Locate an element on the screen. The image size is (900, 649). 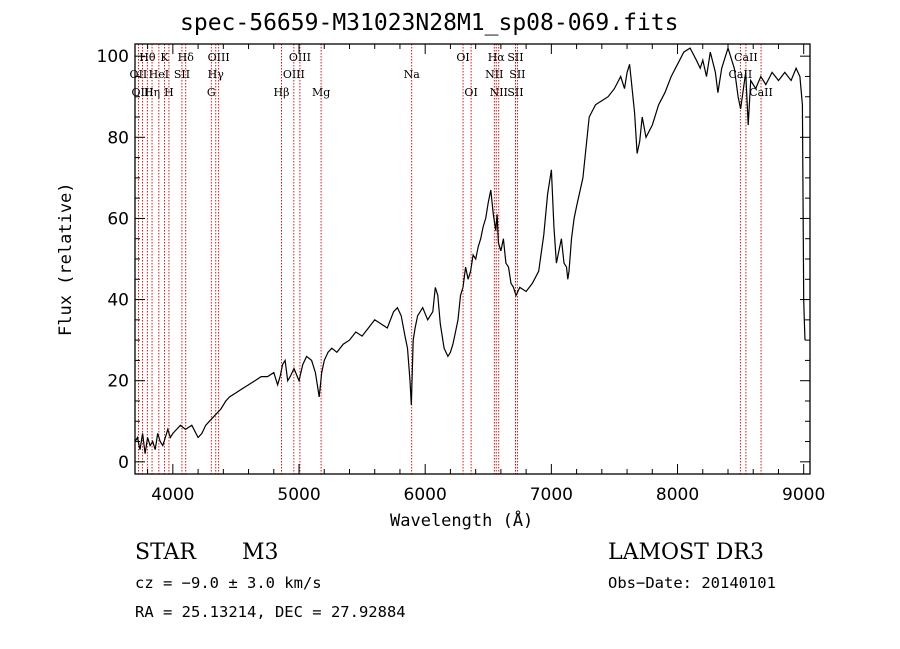
x-tick-label: 8000 is located at coordinates (677, 495).